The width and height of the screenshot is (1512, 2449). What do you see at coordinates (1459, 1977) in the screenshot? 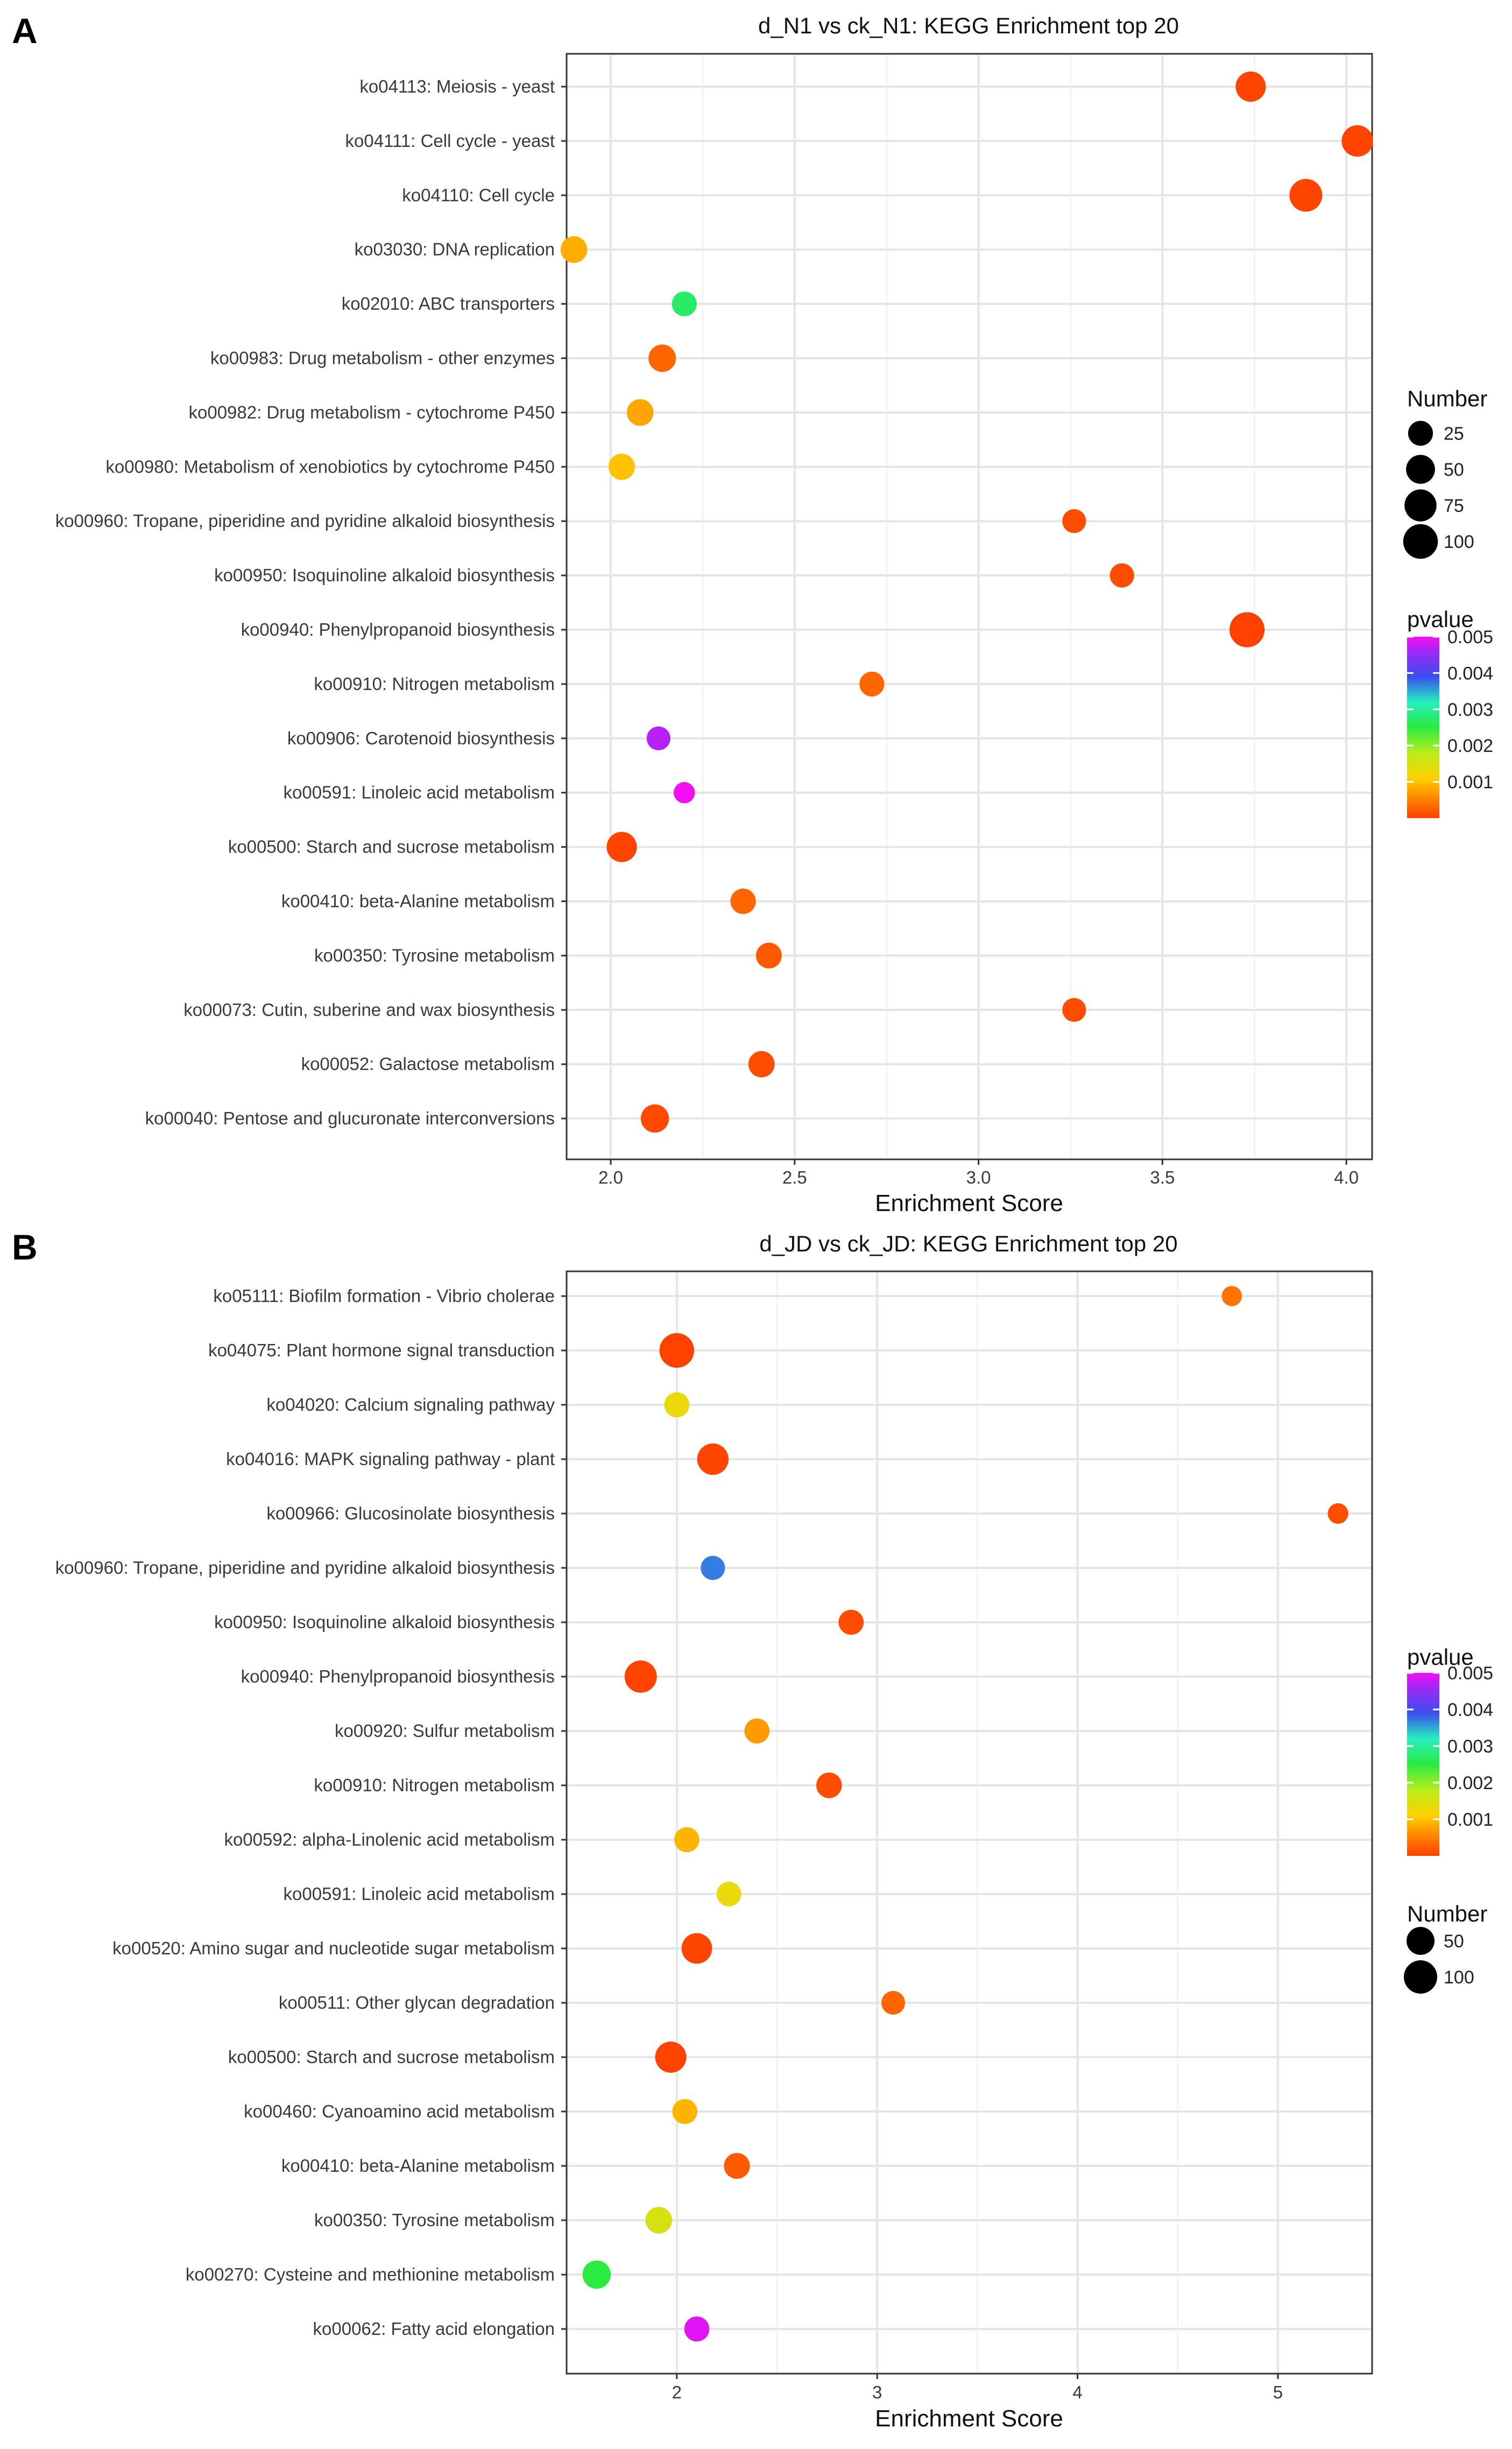
I see `size-legend-label: 100` at bounding box center [1459, 1977].